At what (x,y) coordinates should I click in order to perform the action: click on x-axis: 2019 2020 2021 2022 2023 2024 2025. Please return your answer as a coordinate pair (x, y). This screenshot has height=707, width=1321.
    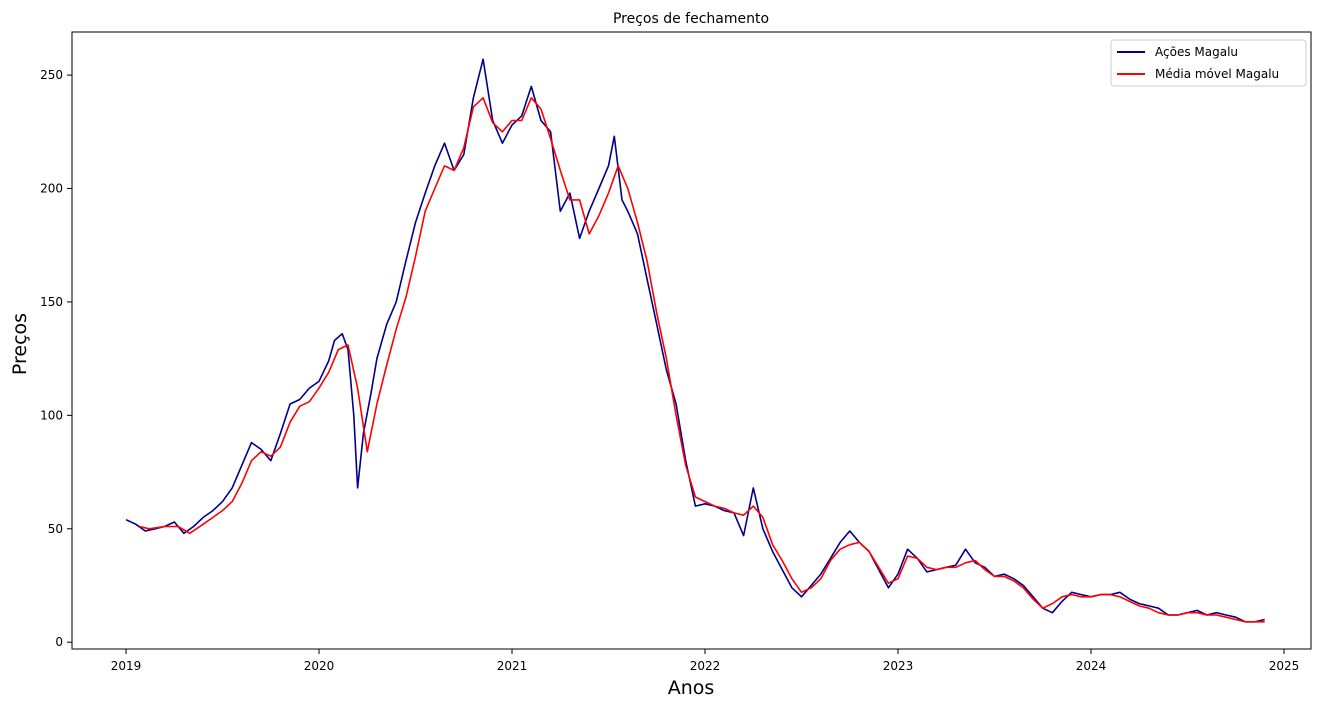
    Looking at the image, I should click on (705, 661).